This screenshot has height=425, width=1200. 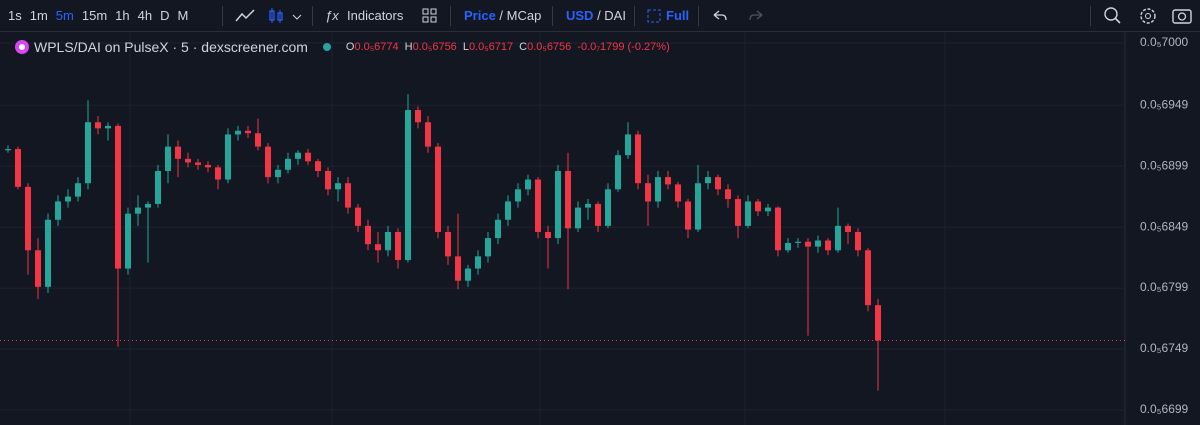 What do you see at coordinates (38, 15) in the screenshot?
I see `interval: 1m` at bounding box center [38, 15].